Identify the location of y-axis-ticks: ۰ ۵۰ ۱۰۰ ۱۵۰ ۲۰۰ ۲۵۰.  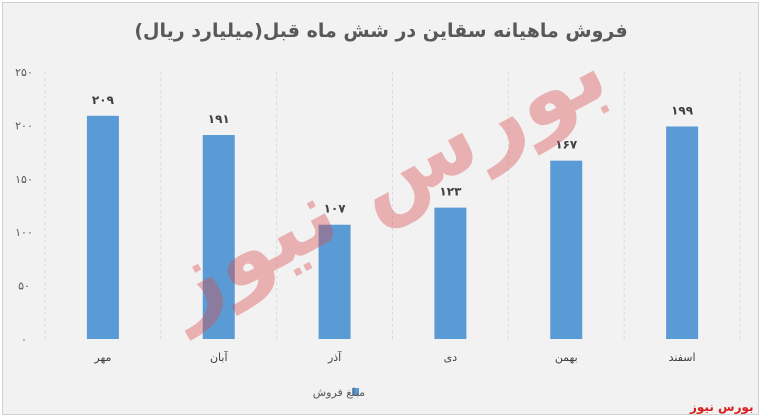
(24, 206).